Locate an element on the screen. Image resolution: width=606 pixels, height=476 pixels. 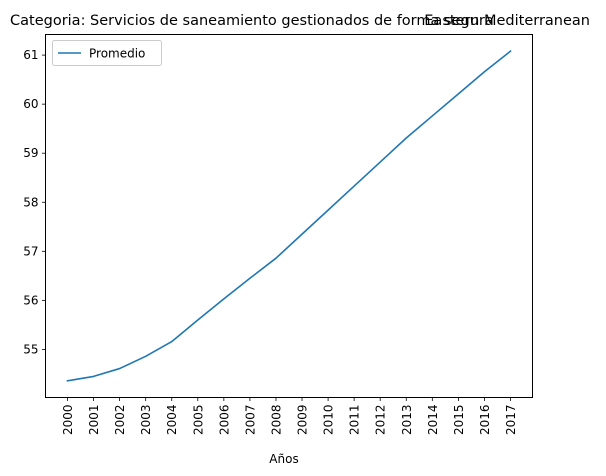
x-tick-label-2002: 2002 is located at coordinates (120, 420).